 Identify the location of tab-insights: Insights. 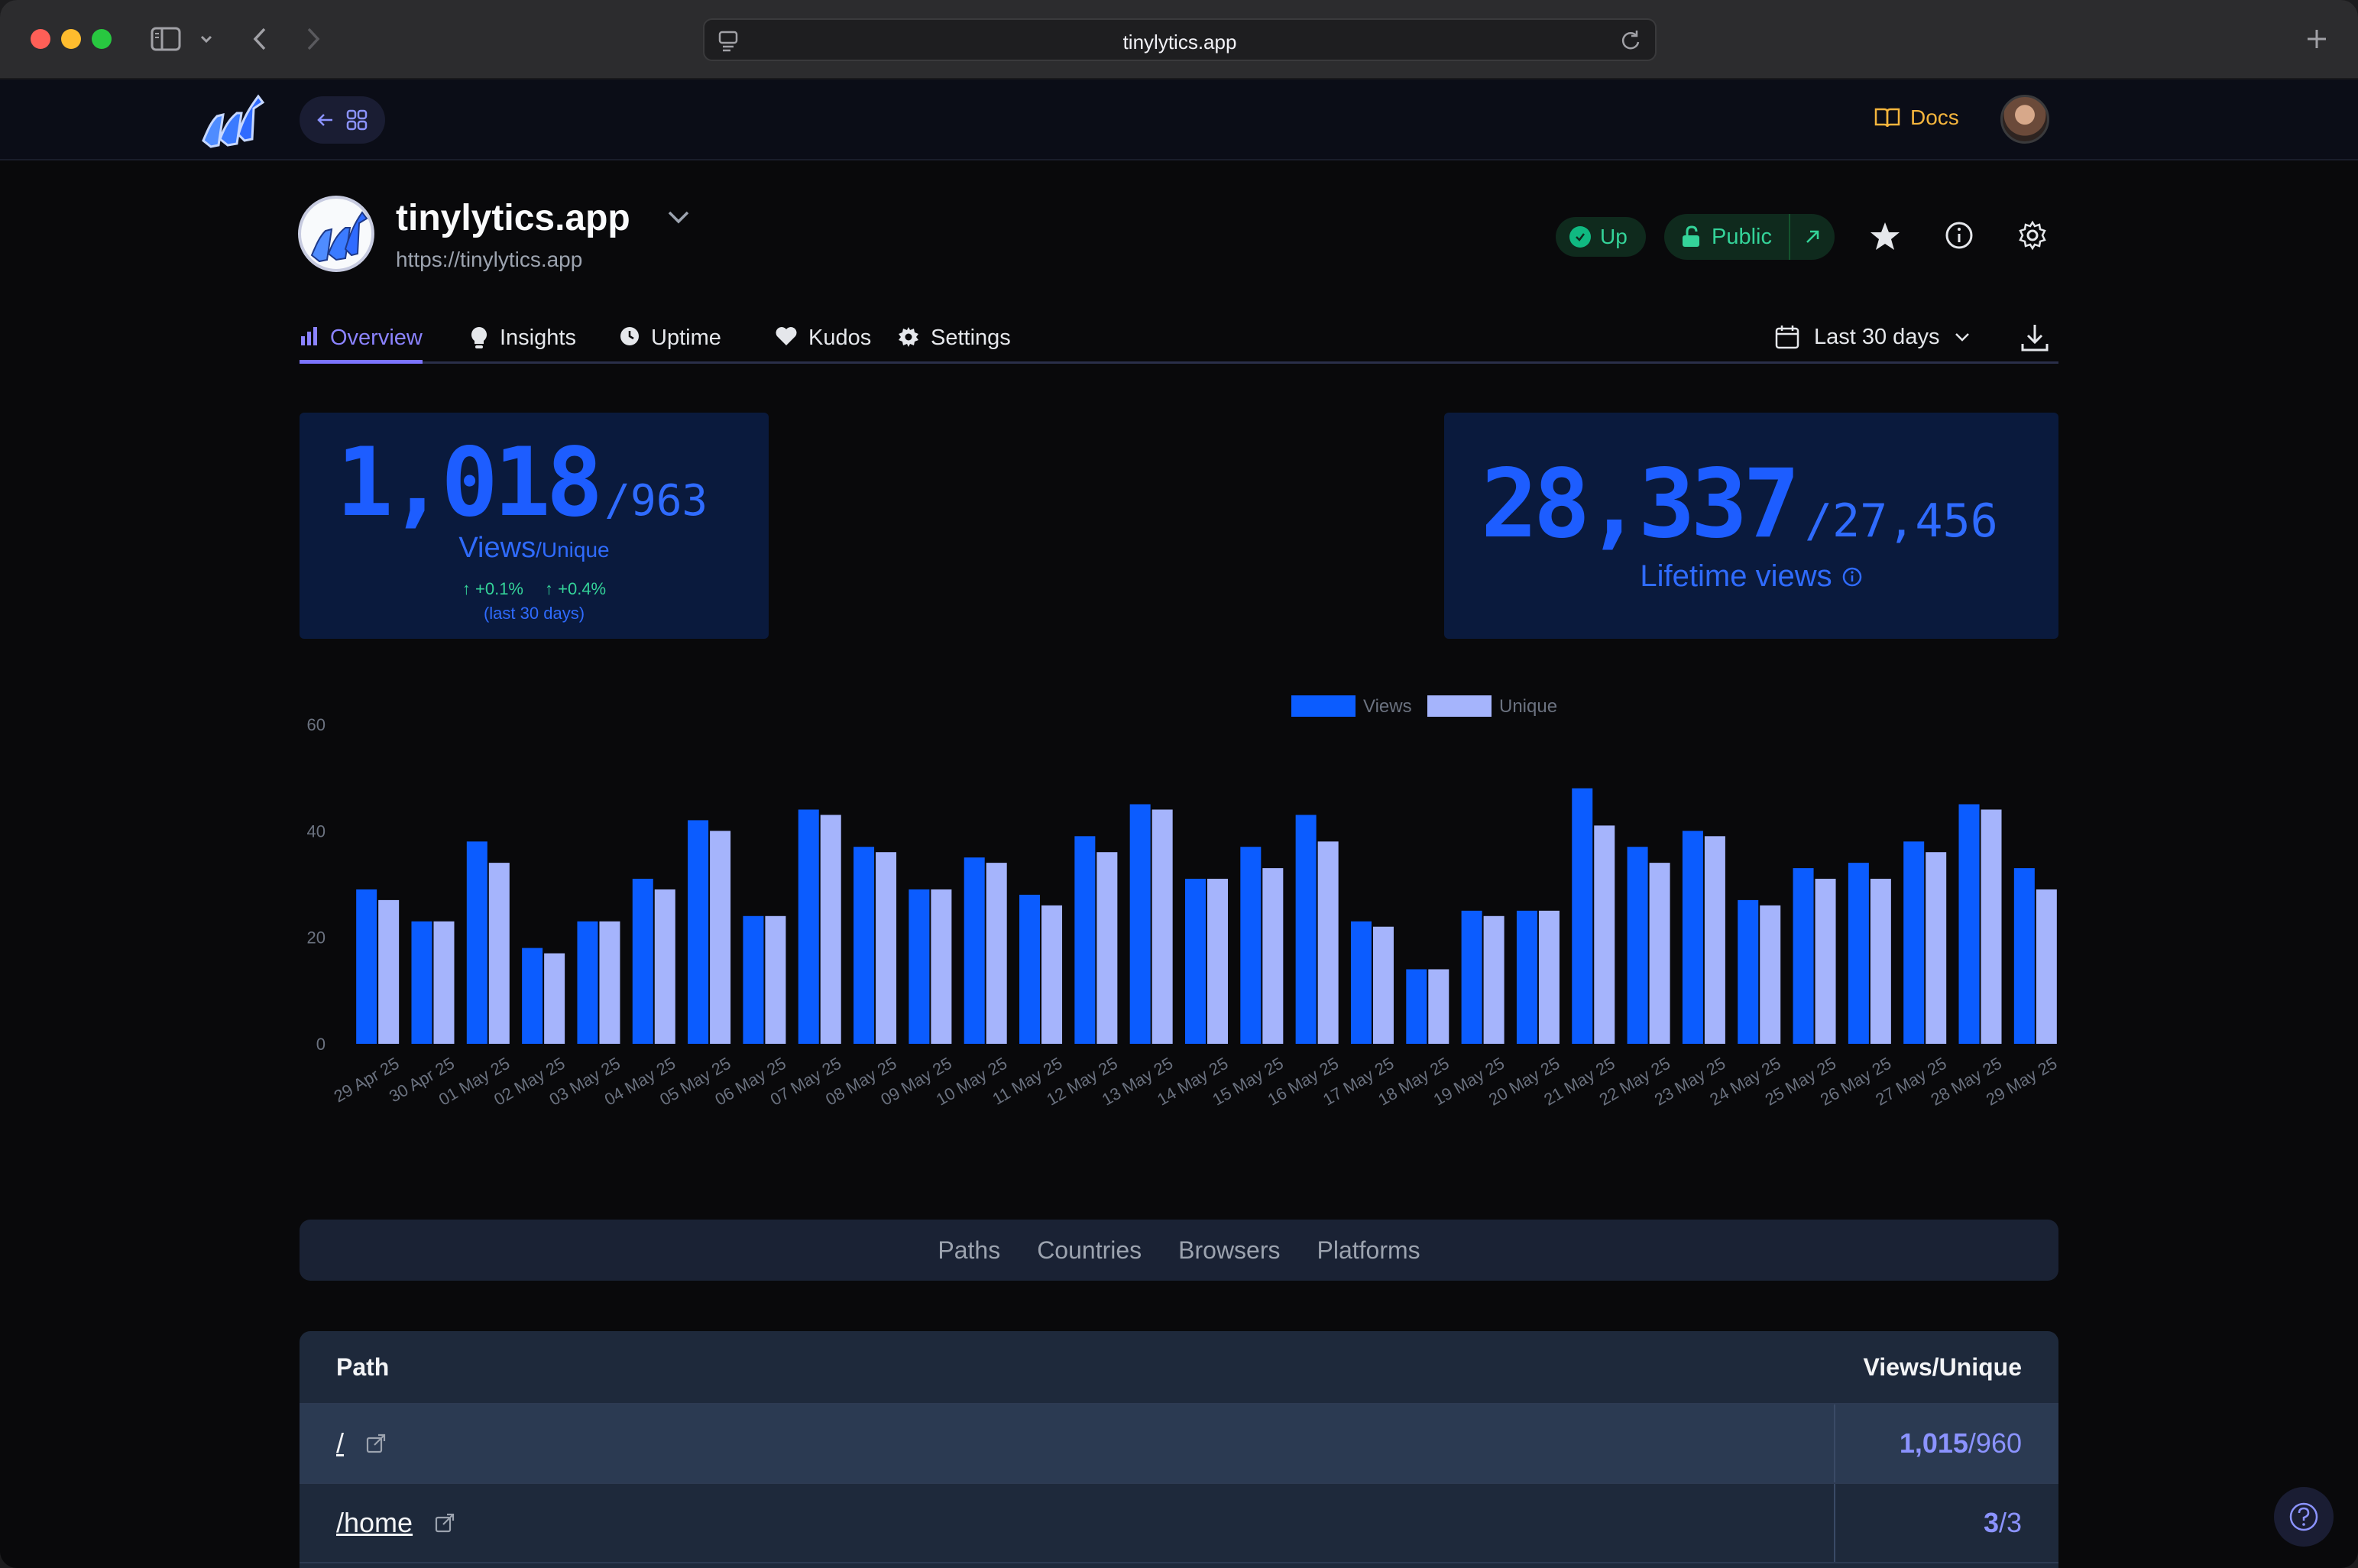
(523, 339).